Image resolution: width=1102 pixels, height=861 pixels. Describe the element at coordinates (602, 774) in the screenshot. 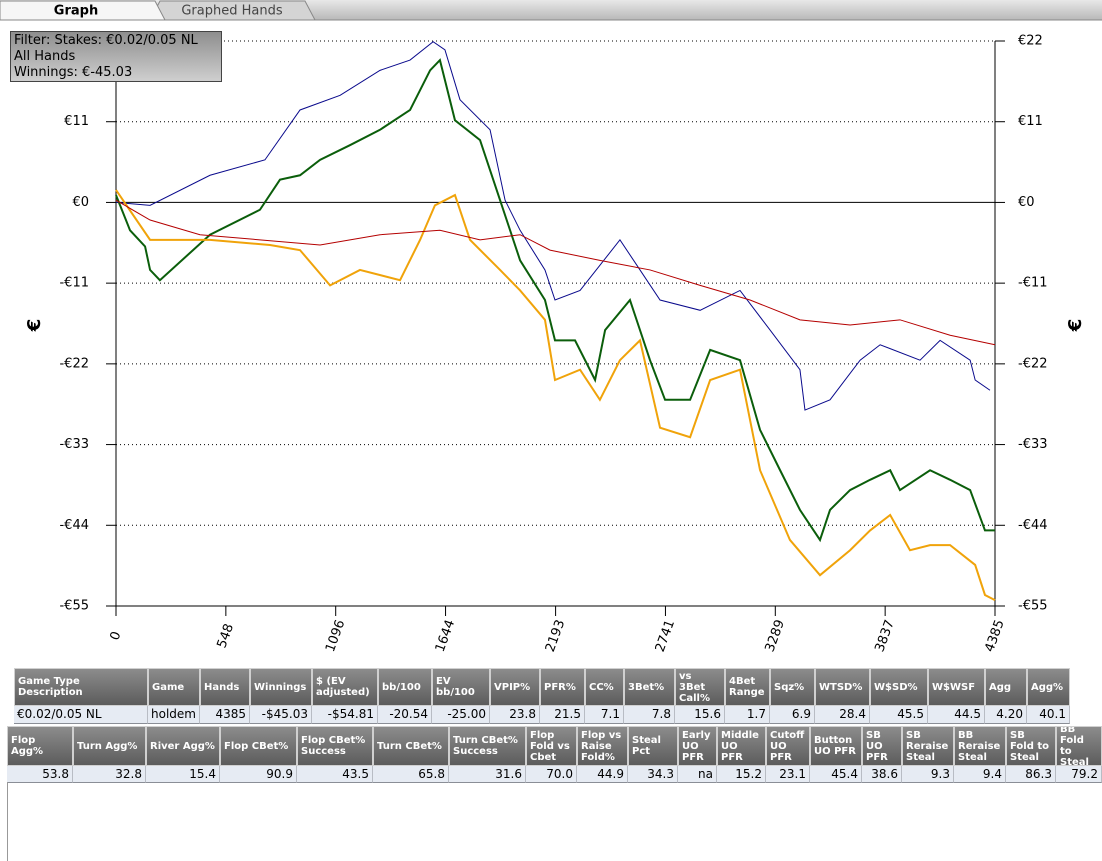

I see `table-cell: 44.9` at that location.